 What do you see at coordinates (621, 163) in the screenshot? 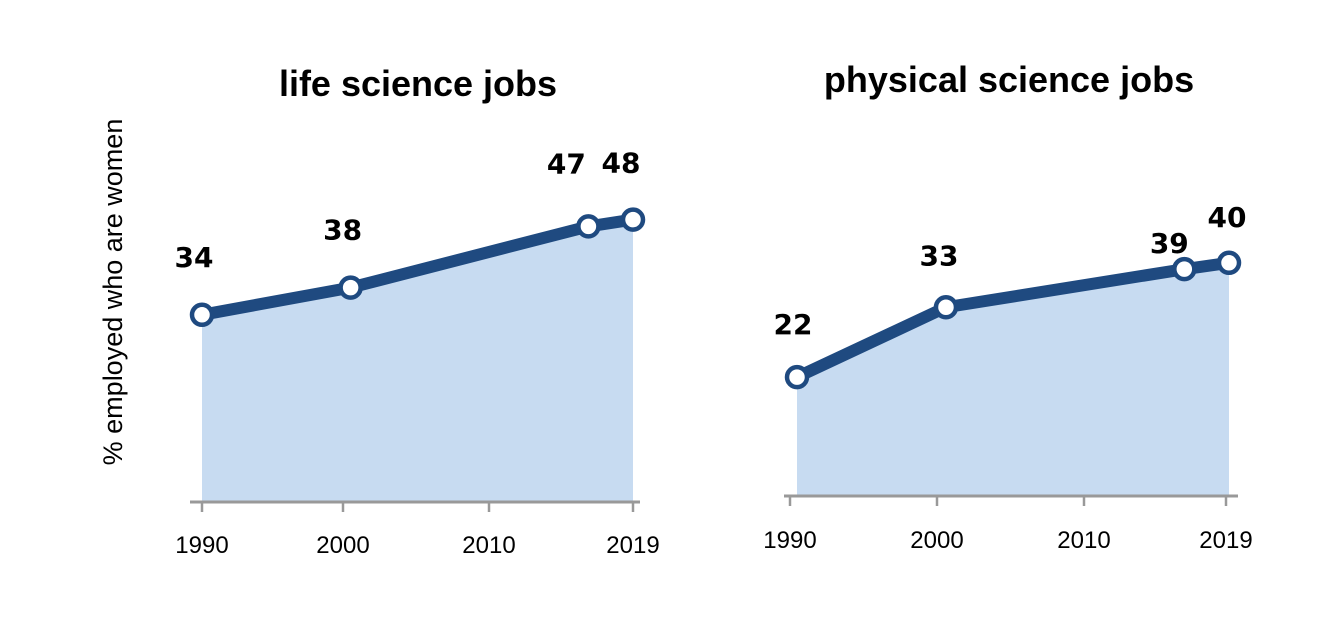
I see `data-label-2019: 48` at bounding box center [621, 163].